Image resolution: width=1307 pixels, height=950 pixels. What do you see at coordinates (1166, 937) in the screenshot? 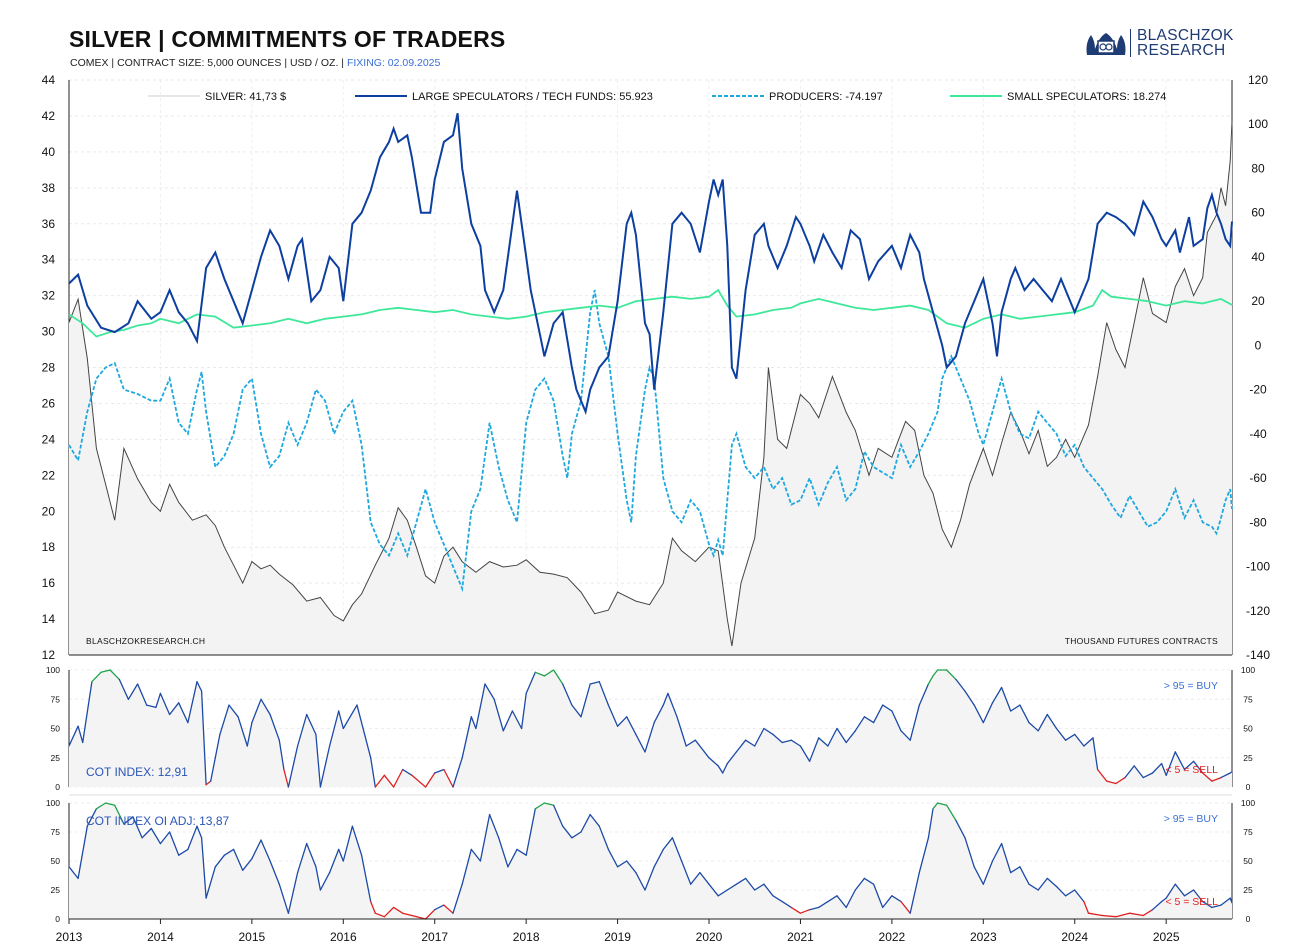
I see `x-axis-tick: 2025` at bounding box center [1166, 937].